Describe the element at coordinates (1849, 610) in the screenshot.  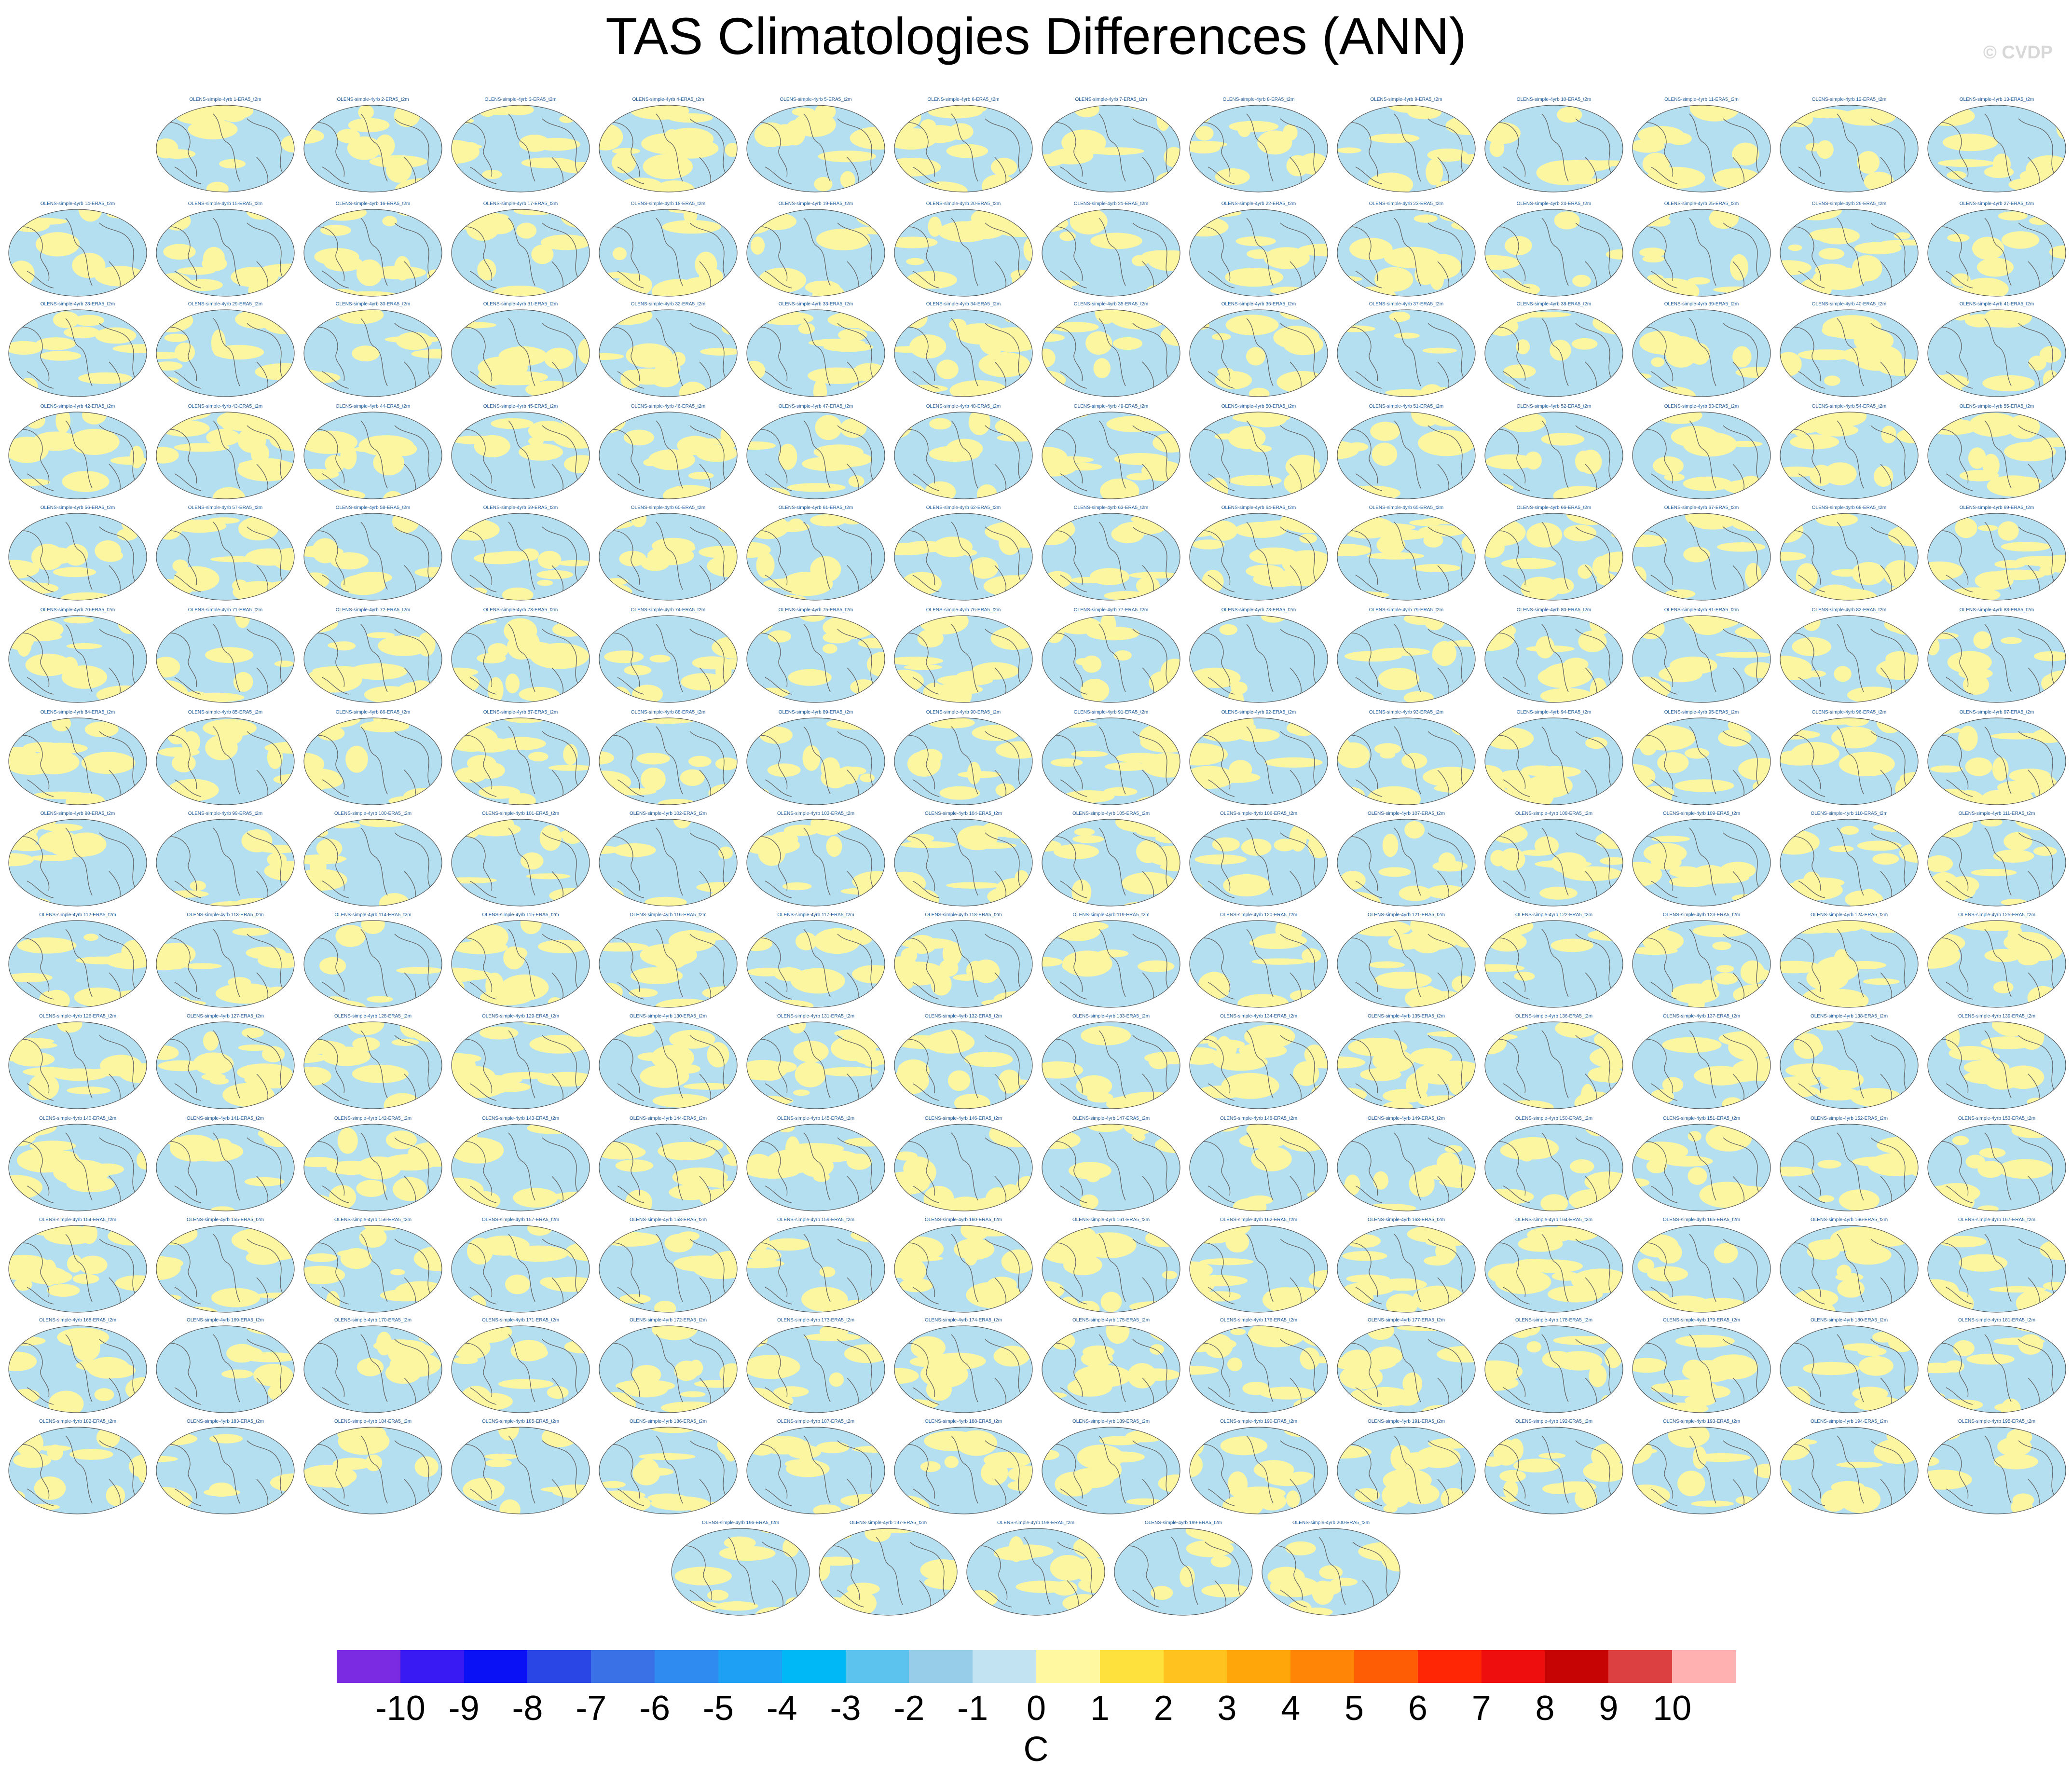
I see `panel-label: OLENS-simple-4yrb 82-ERA5_t2m` at that location.